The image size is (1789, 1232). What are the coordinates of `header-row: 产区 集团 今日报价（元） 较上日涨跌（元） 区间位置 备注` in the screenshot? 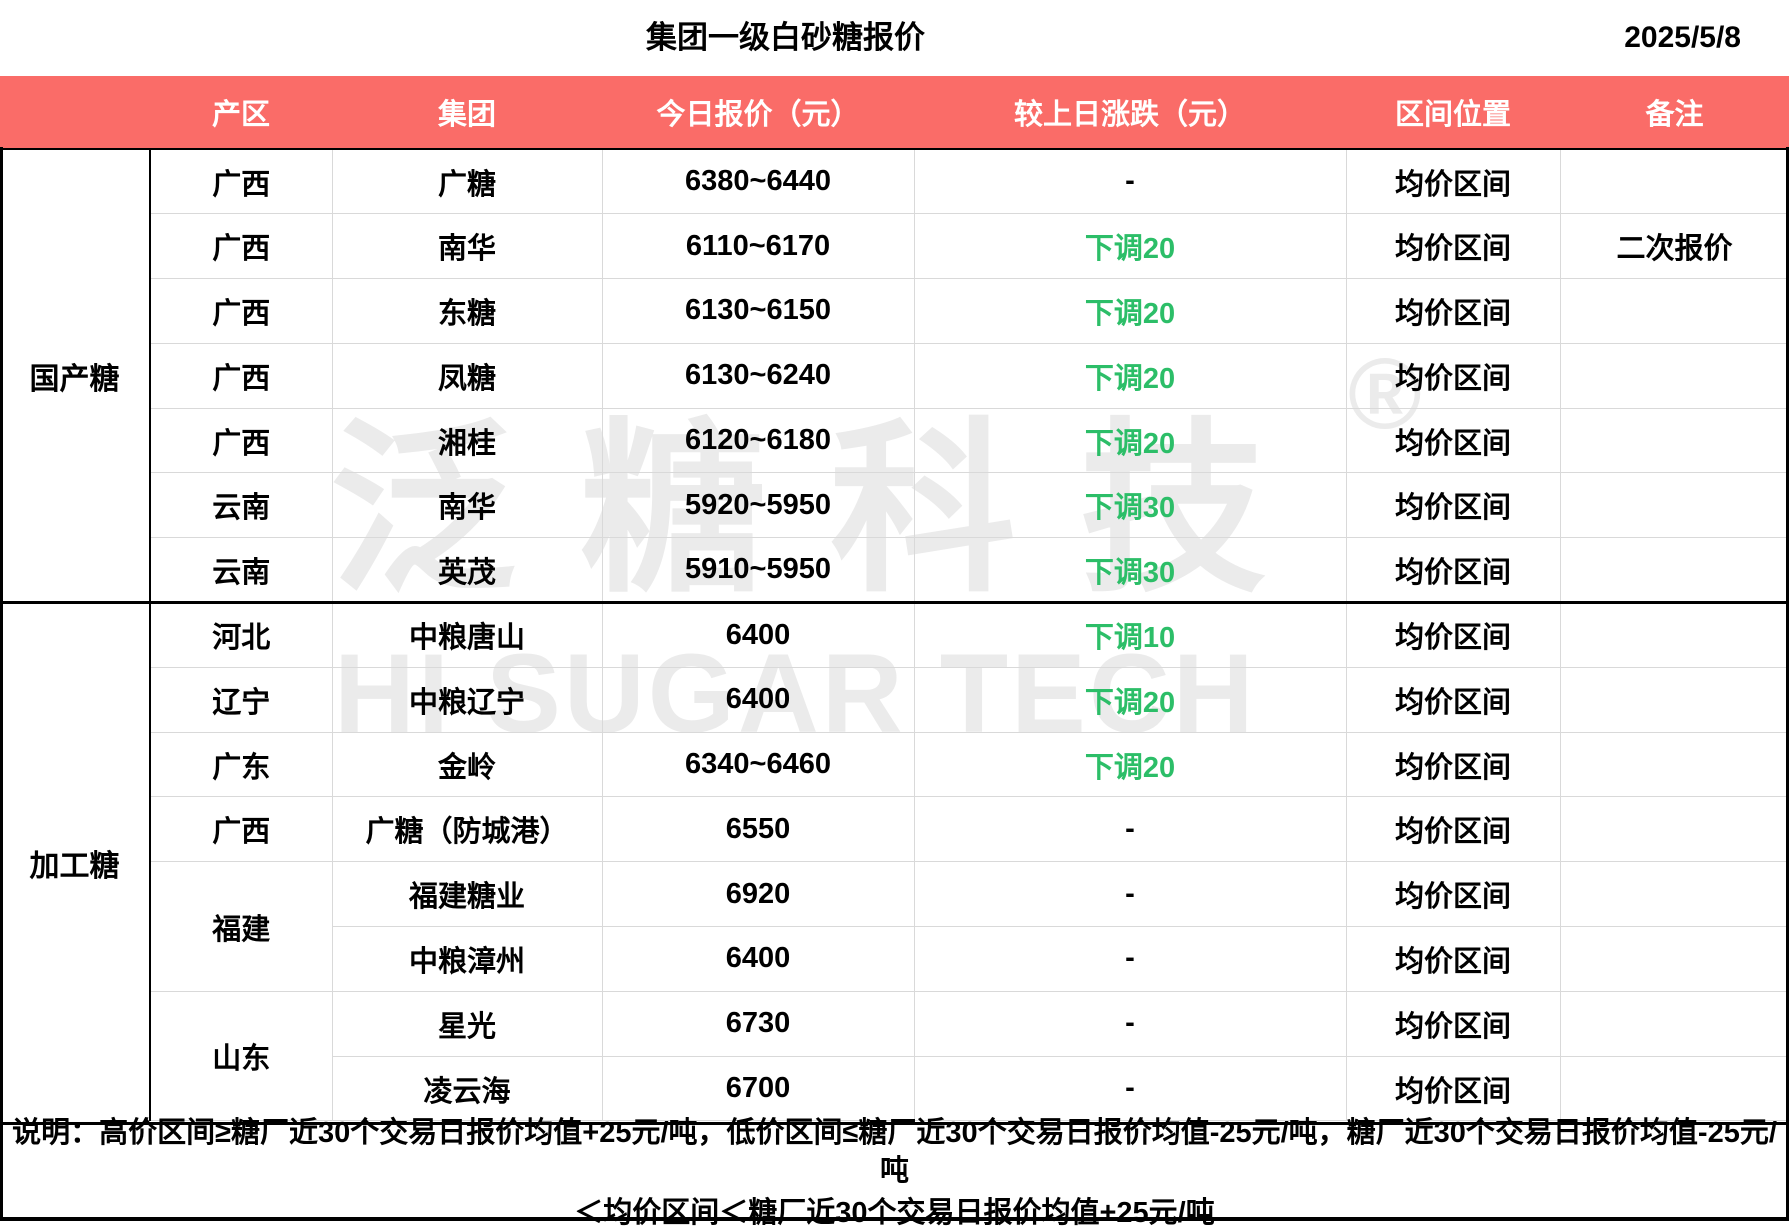 It's located at (894, 113).